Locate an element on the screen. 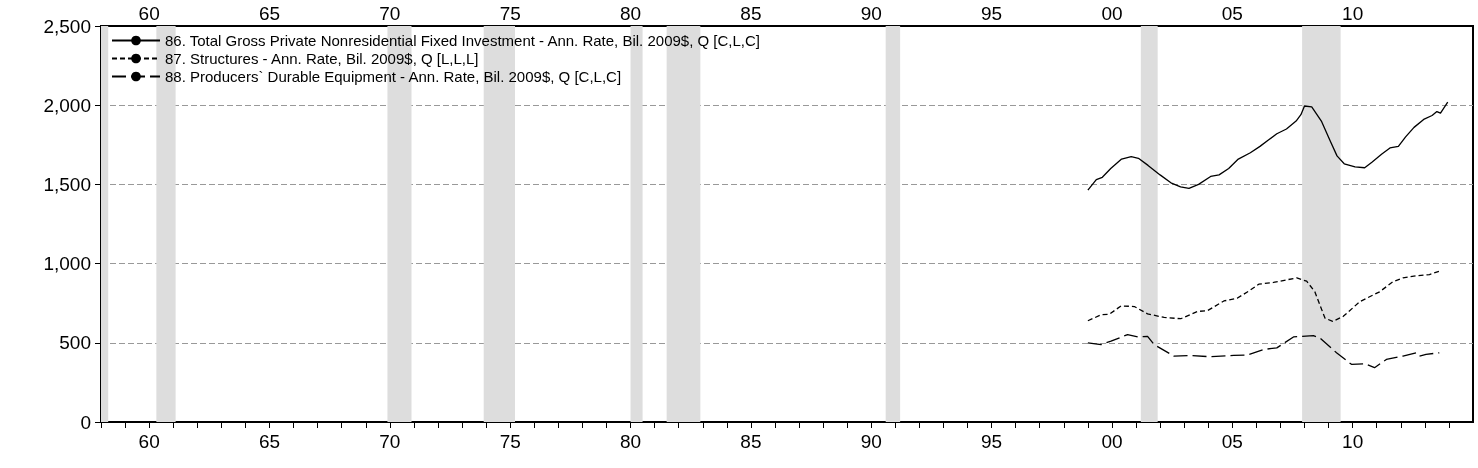 The image size is (1478, 468). y-tick-label: 1,000 is located at coordinates (67, 264).